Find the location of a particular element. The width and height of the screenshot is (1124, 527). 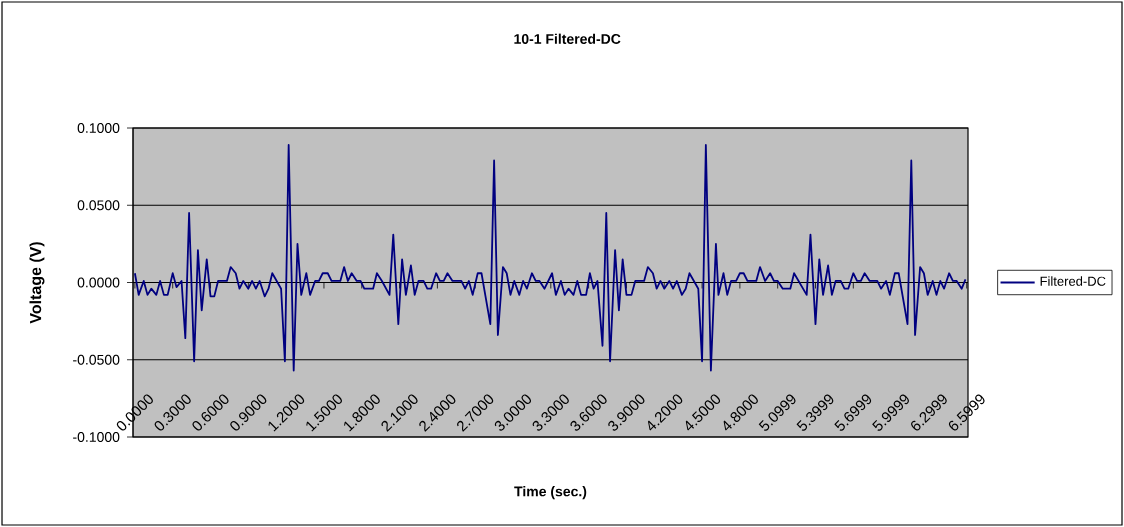

y-tick-label: -0.1000 is located at coordinates (96, 437).